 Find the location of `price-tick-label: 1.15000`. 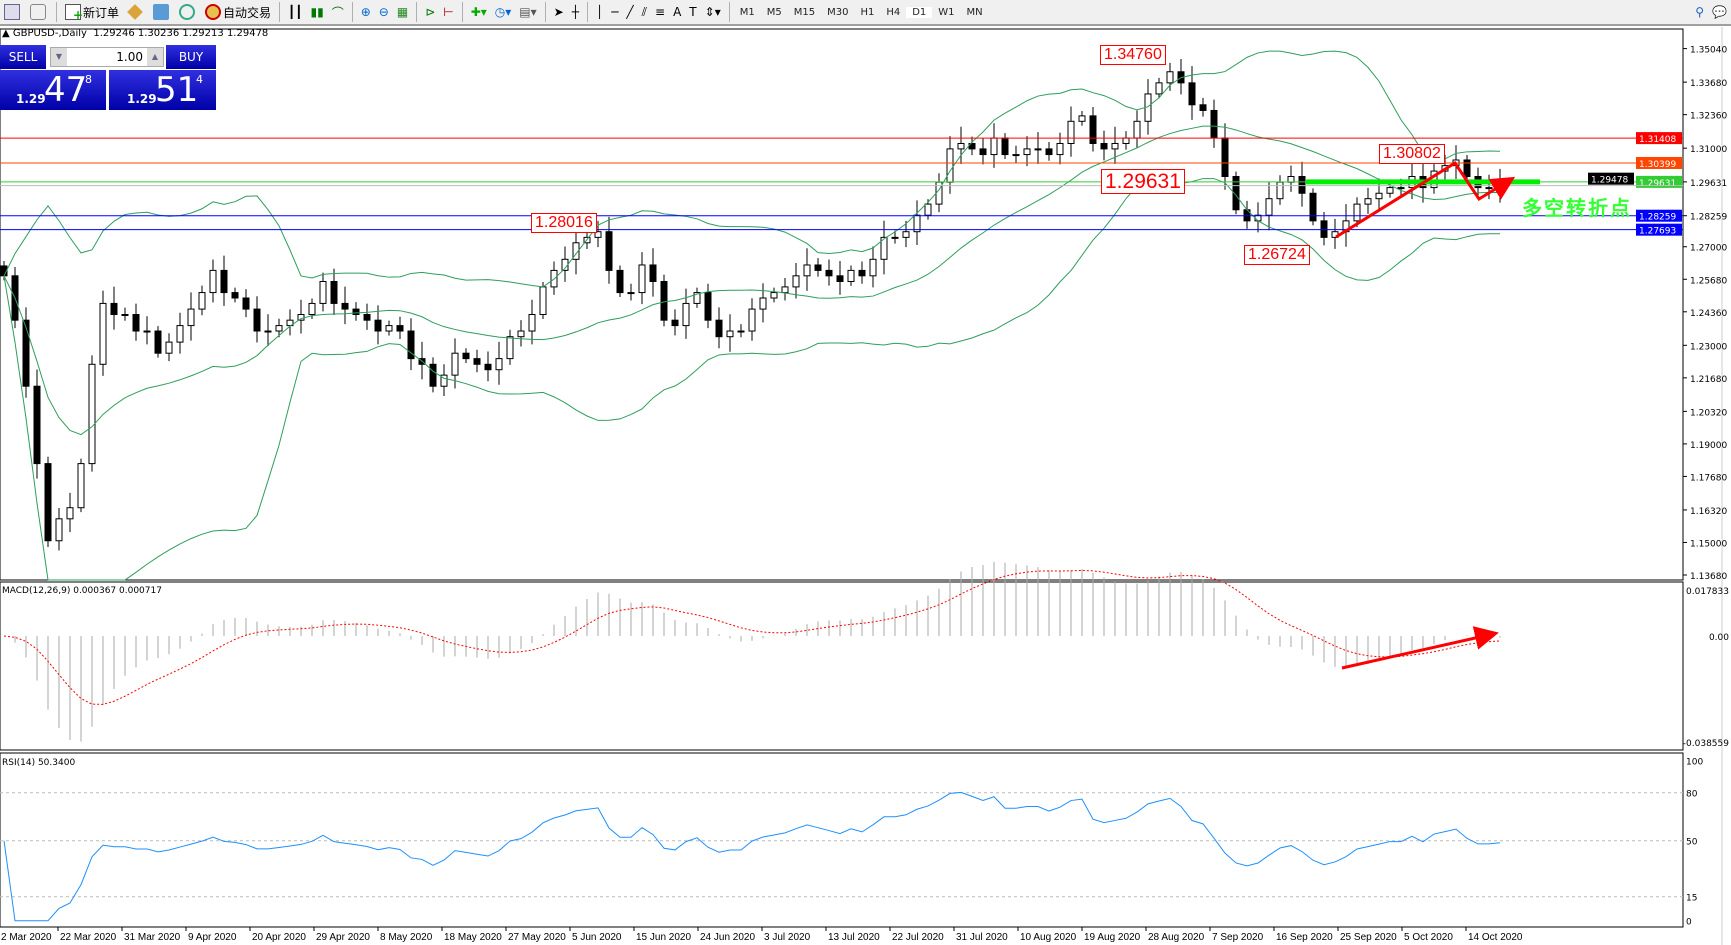

price-tick-label: 1.15000 is located at coordinates (1708, 544).